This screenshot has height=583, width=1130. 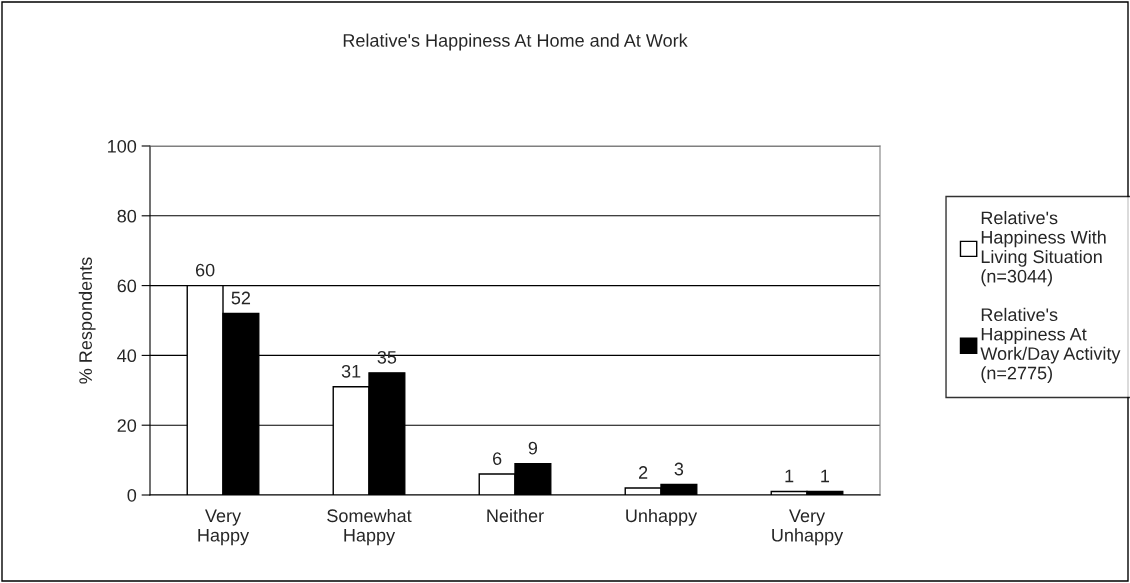 I want to click on legend-label: Relative's Happiness At Work/Day Activity (n=2775), so click(x=1050, y=345).